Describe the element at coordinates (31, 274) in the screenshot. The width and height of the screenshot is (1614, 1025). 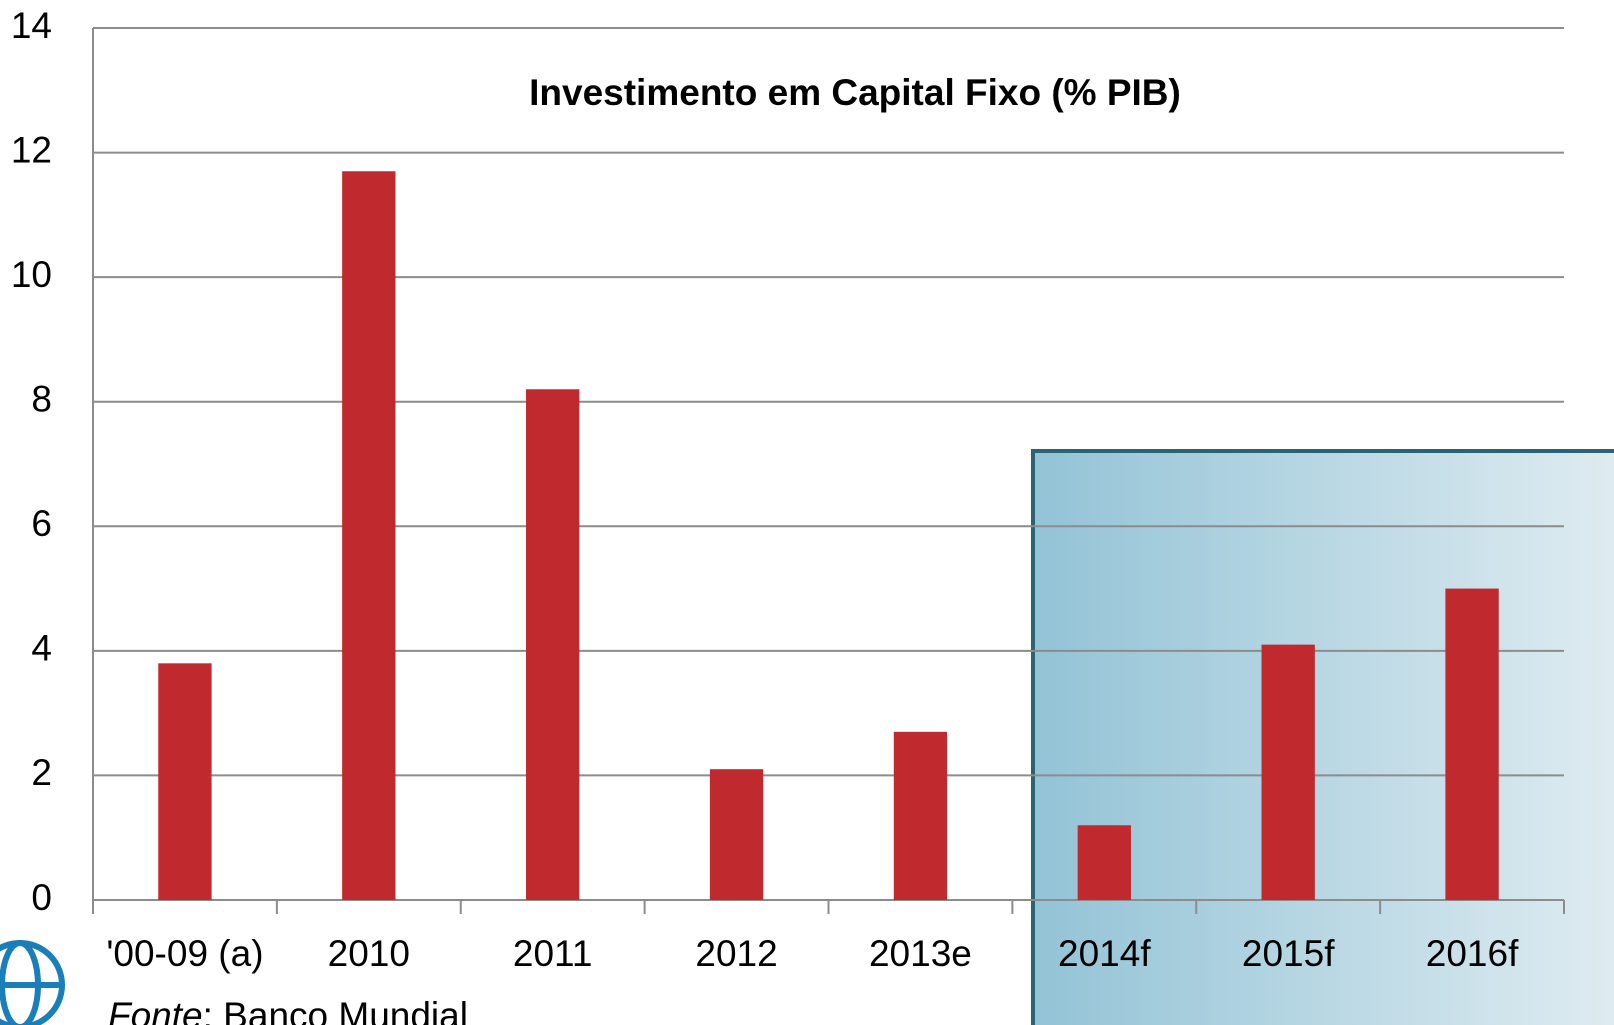
I see `y-tick-label: 10` at that location.